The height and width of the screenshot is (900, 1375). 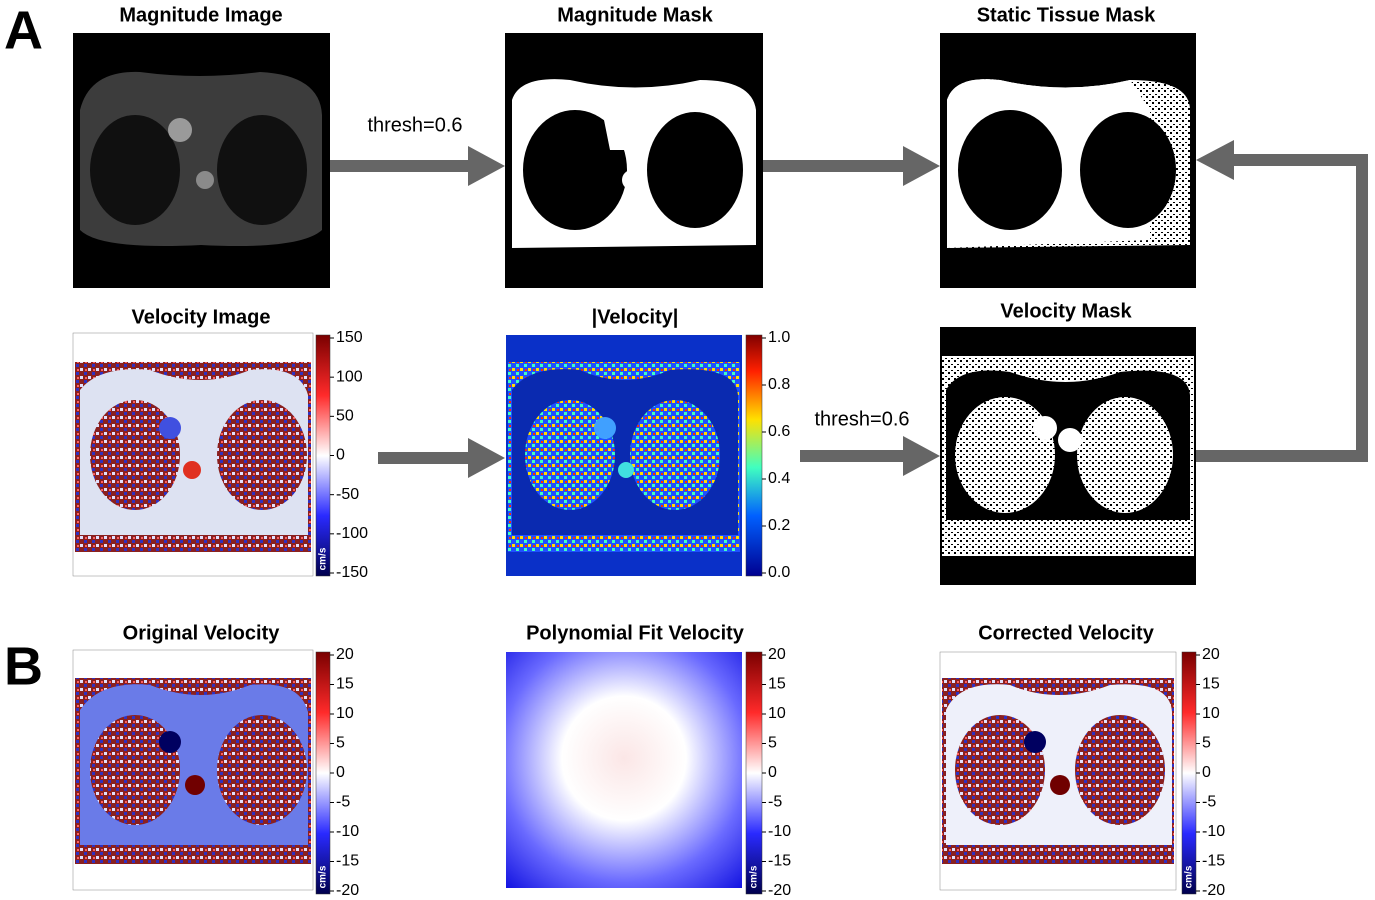 I want to click on velocity-mask, so click(x=1068, y=456).